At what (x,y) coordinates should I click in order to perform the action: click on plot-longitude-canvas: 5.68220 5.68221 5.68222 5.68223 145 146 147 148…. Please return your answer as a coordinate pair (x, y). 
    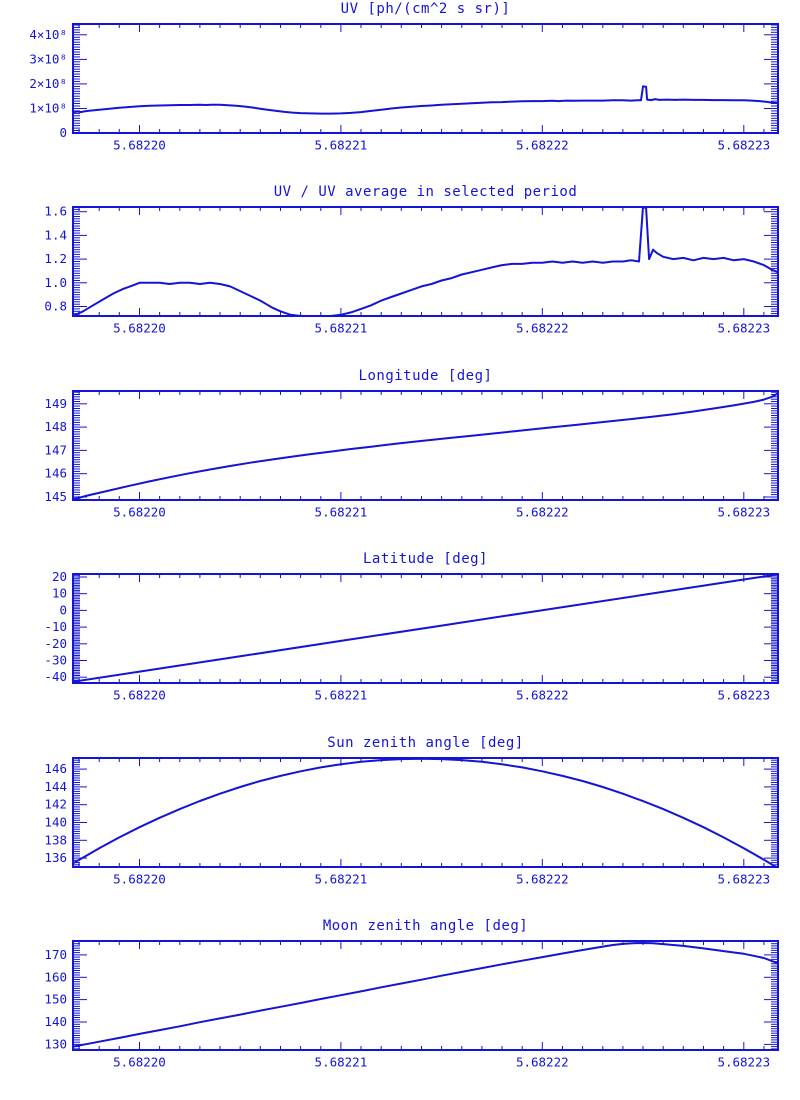
    Looking at the image, I should click on (411, 455).